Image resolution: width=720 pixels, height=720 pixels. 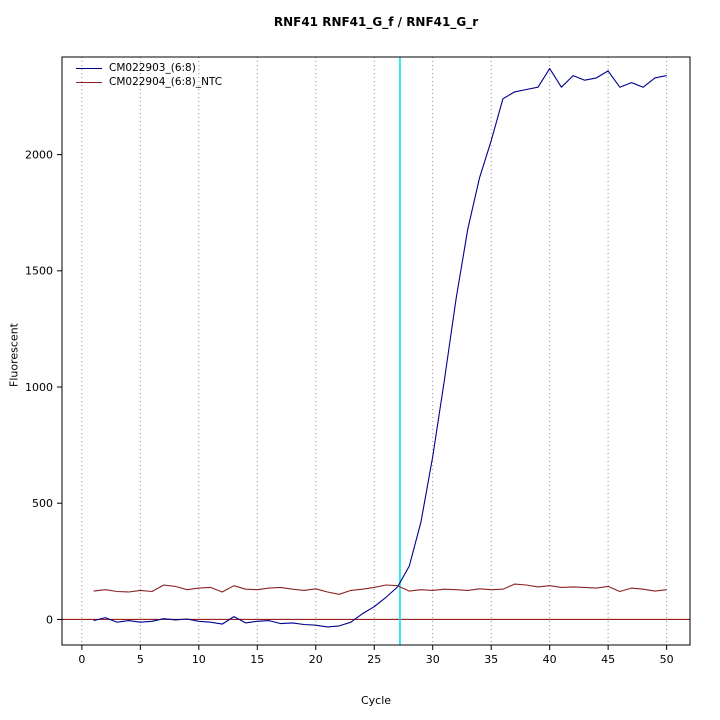 I want to click on legend-item: CM022904_(6:8)_NTC, so click(x=149, y=82).